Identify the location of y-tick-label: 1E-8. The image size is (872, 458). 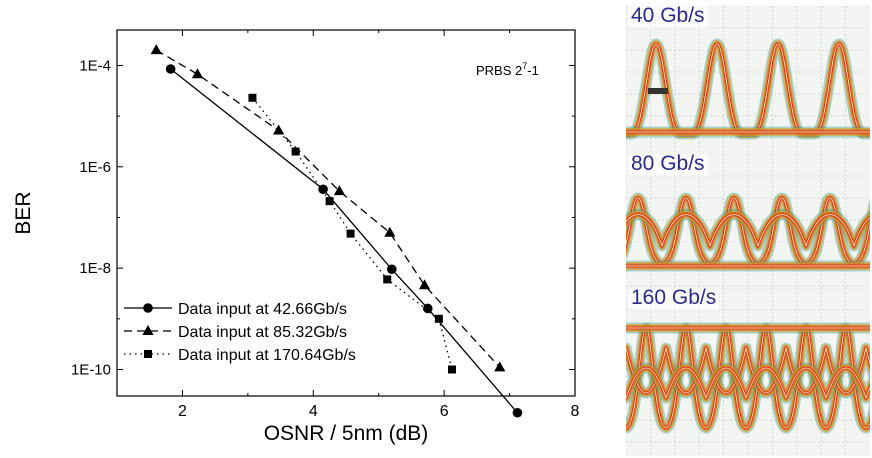
(95, 268).